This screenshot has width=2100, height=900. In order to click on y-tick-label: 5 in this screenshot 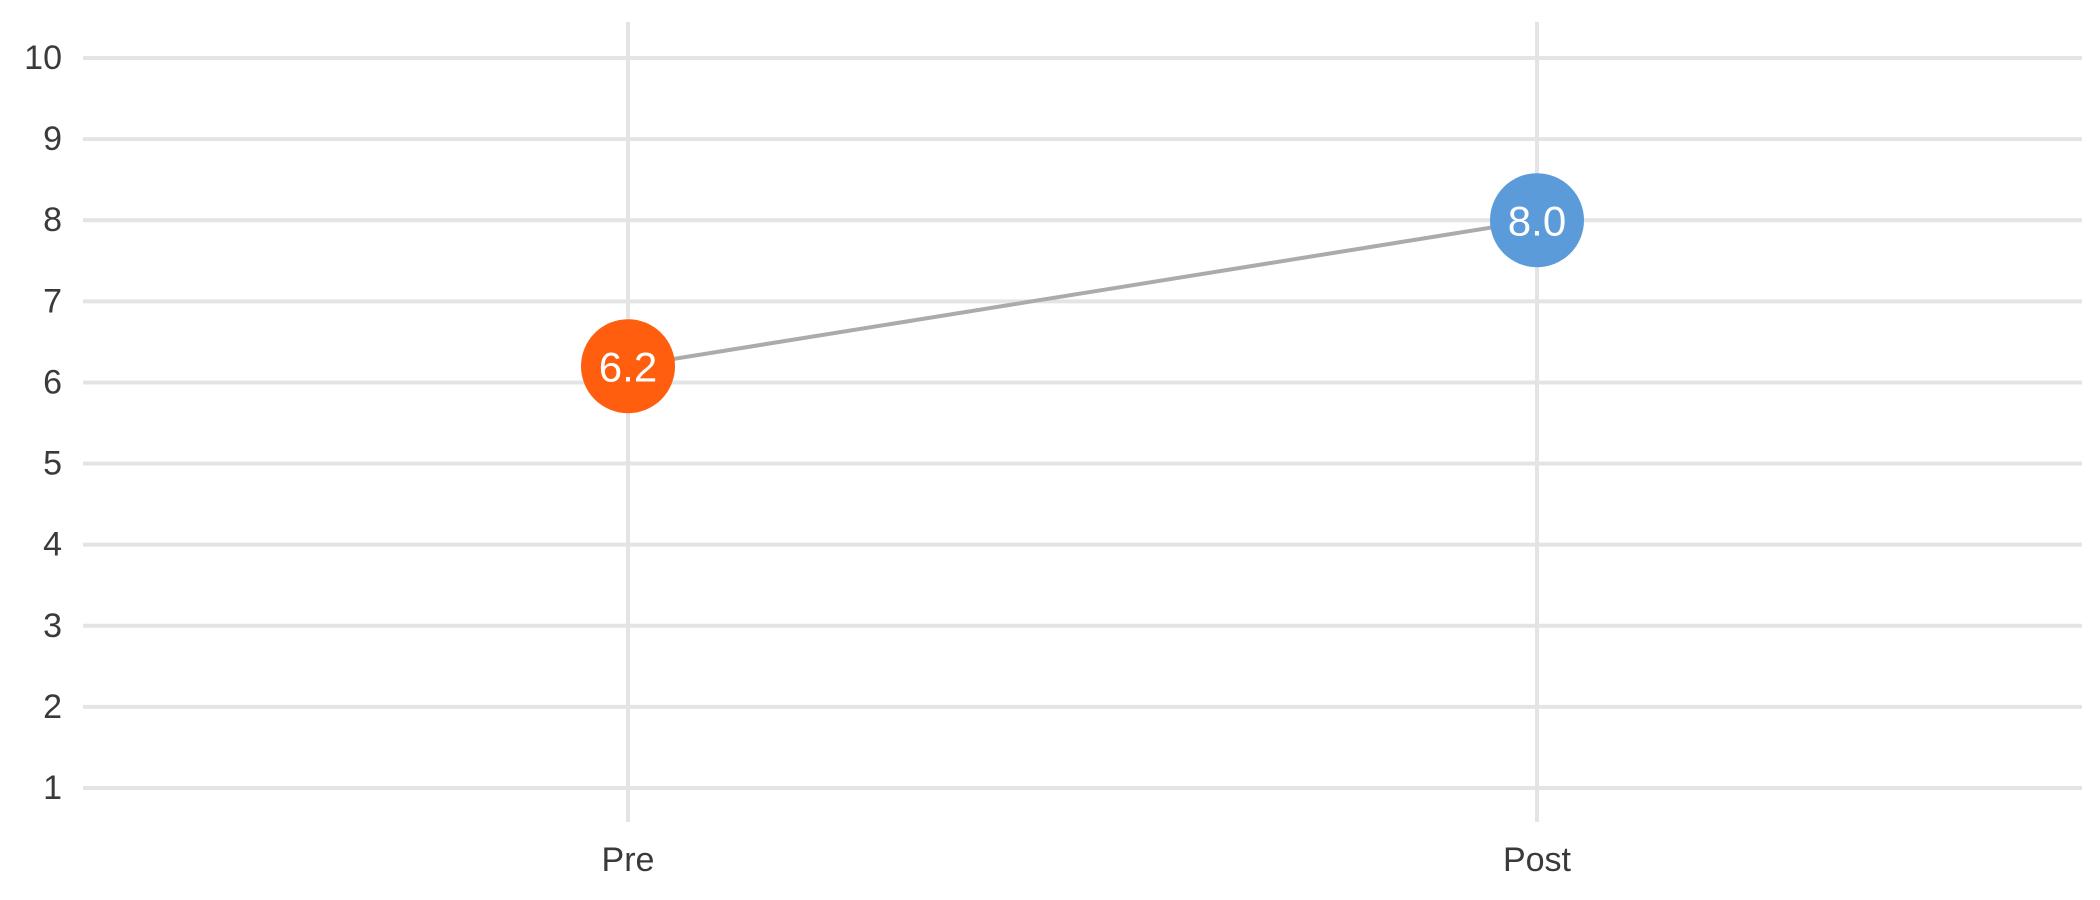, I will do `click(52, 464)`.